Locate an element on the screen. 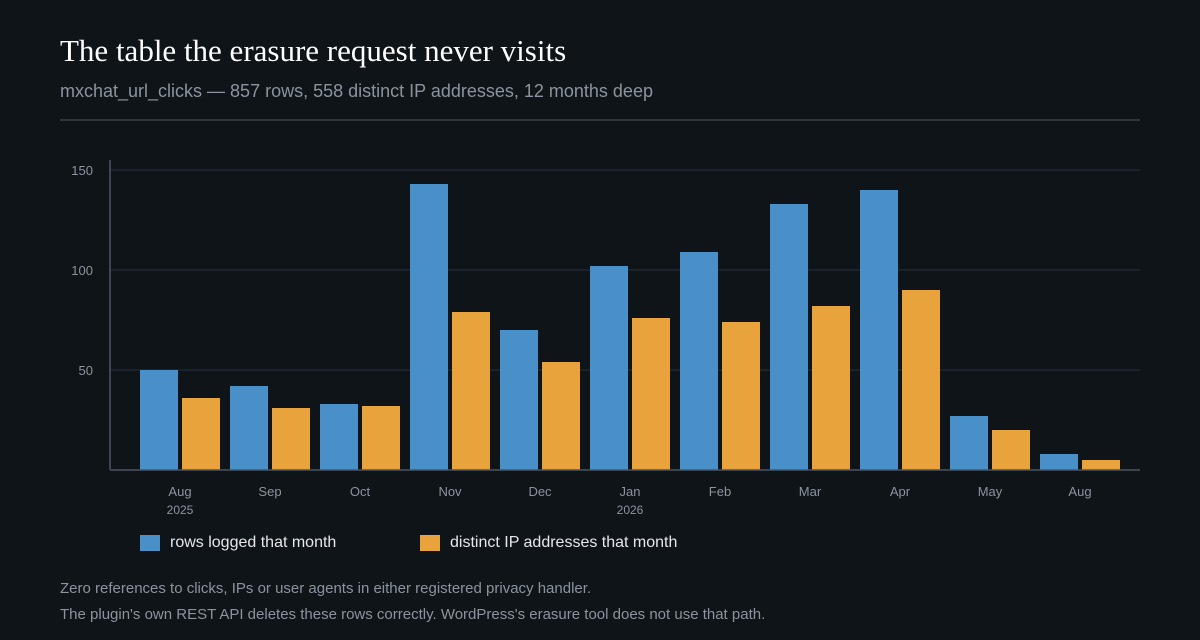  header-divider is located at coordinates (600, 120).